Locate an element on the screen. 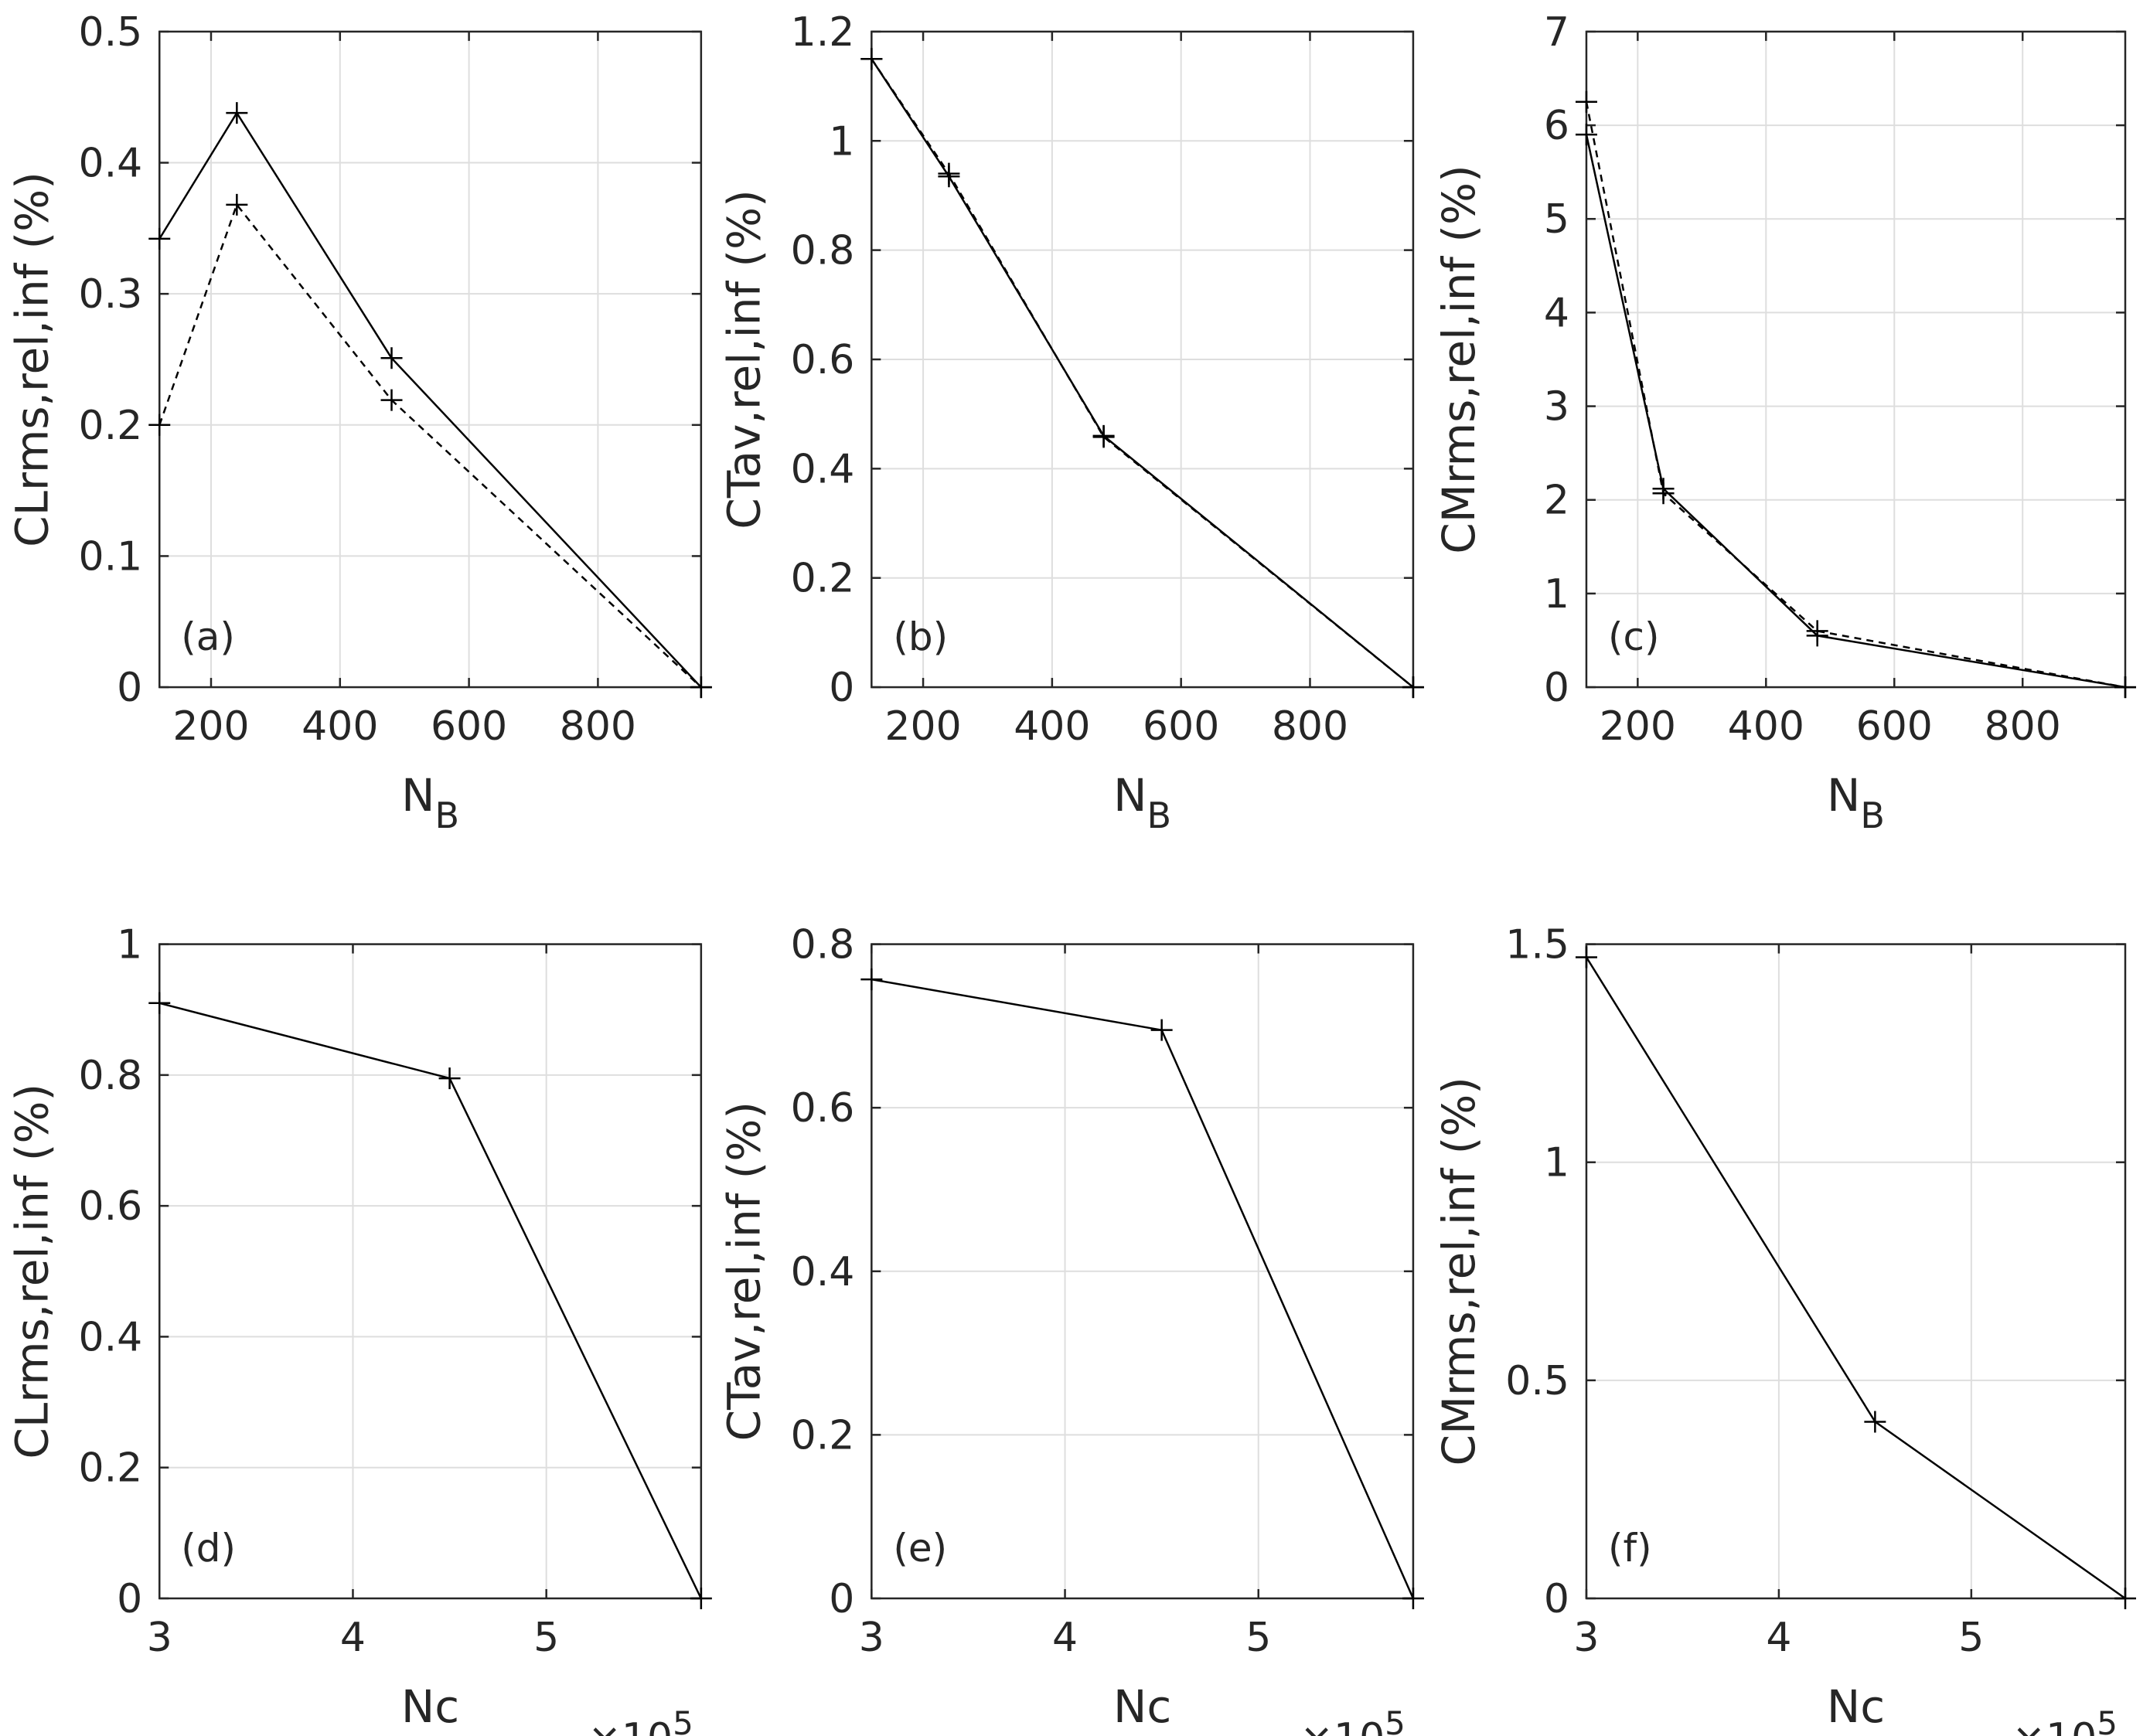 Image resolution: width=2150 pixels, height=1736 pixels. y-tick-label: 0.4 is located at coordinates (823, 469).